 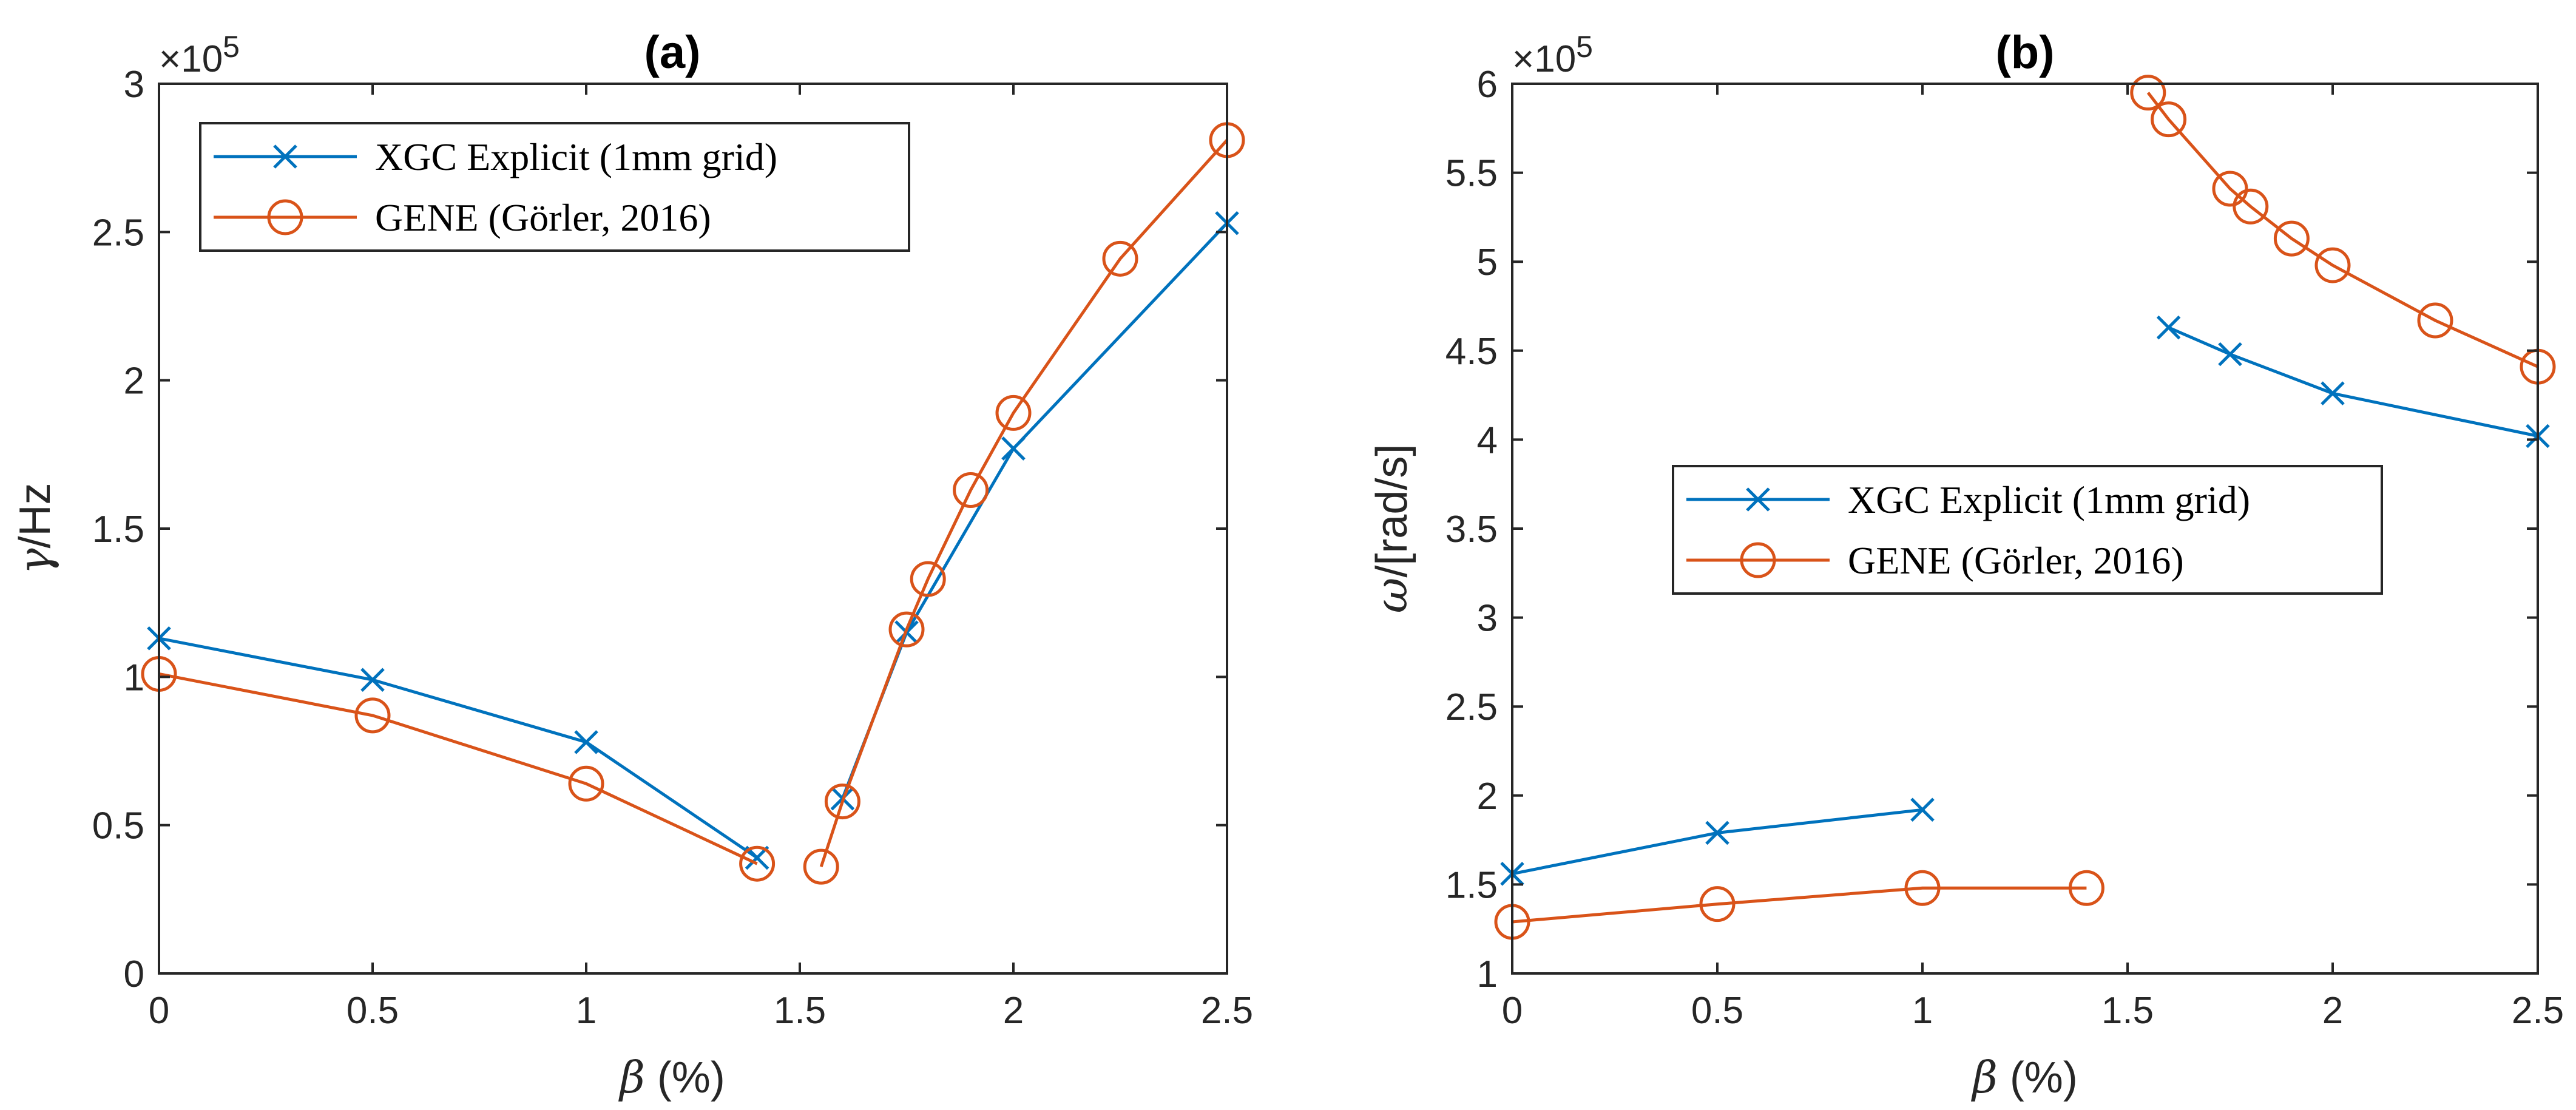 What do you see at coordinates (2016, 560) in the screenshot?
I see `panel-b-legend-label-gene: GENE (Görler, 2016)` at bounding box center [2016, 560].